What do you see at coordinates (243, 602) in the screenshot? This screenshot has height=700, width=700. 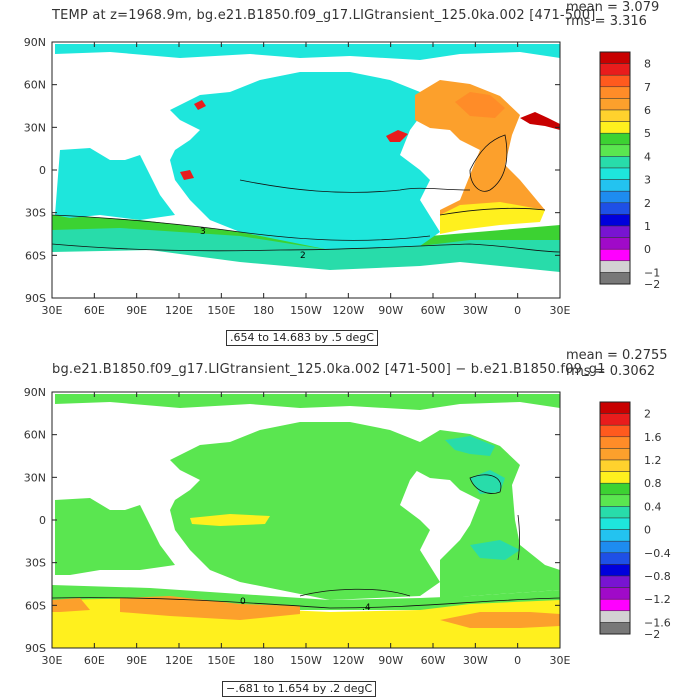 I see `bottom-contour-label: 0` at bounding box center [243, 602].